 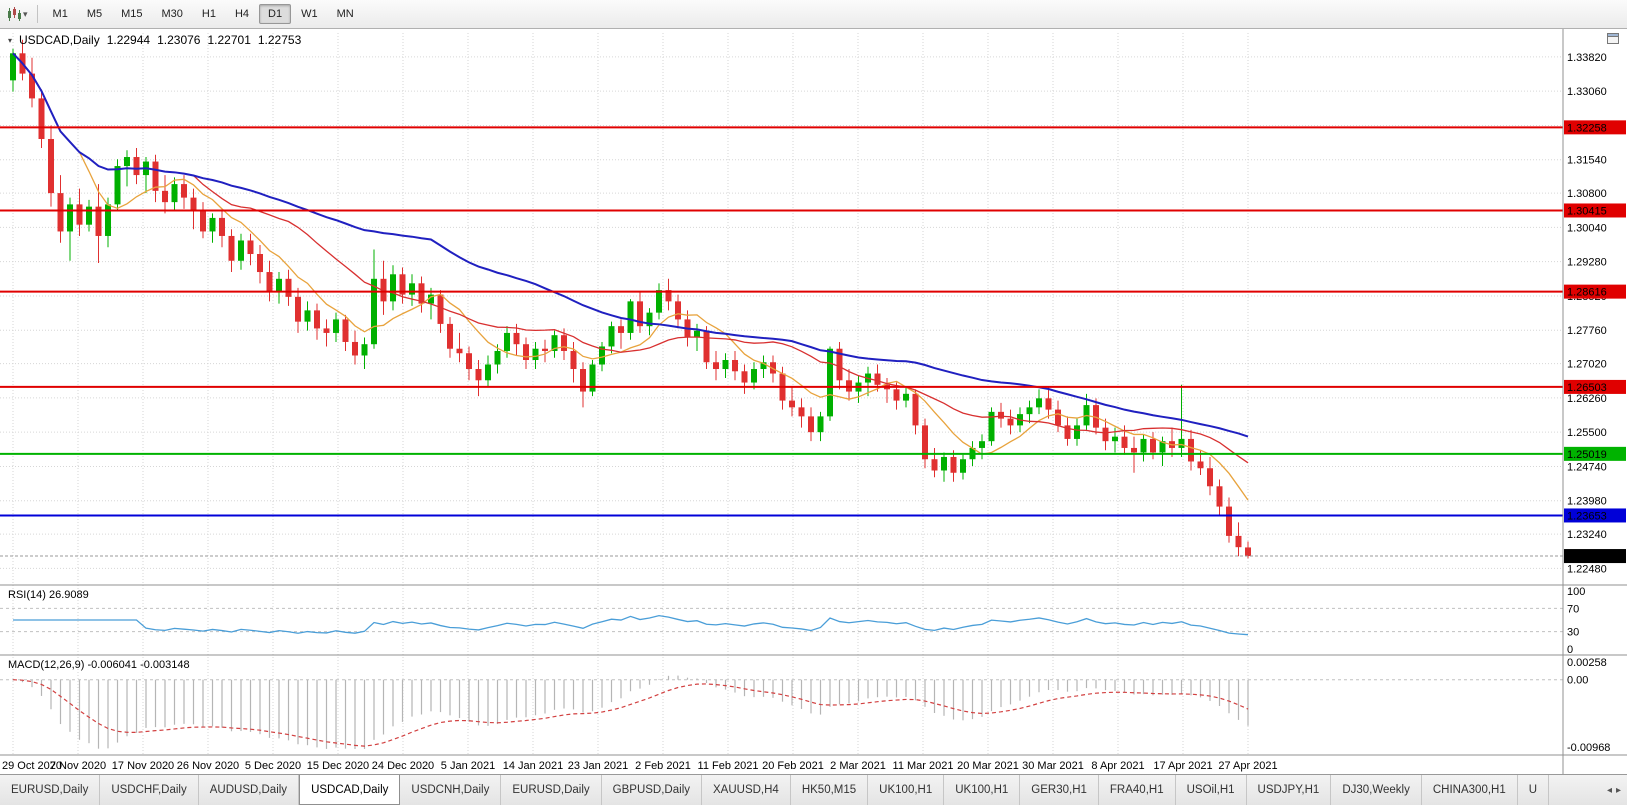 What do you see at coordinates (179, 40) in the screenshot?
I see `ohlc-high: 1.23076` at bounding box center [179, 40].